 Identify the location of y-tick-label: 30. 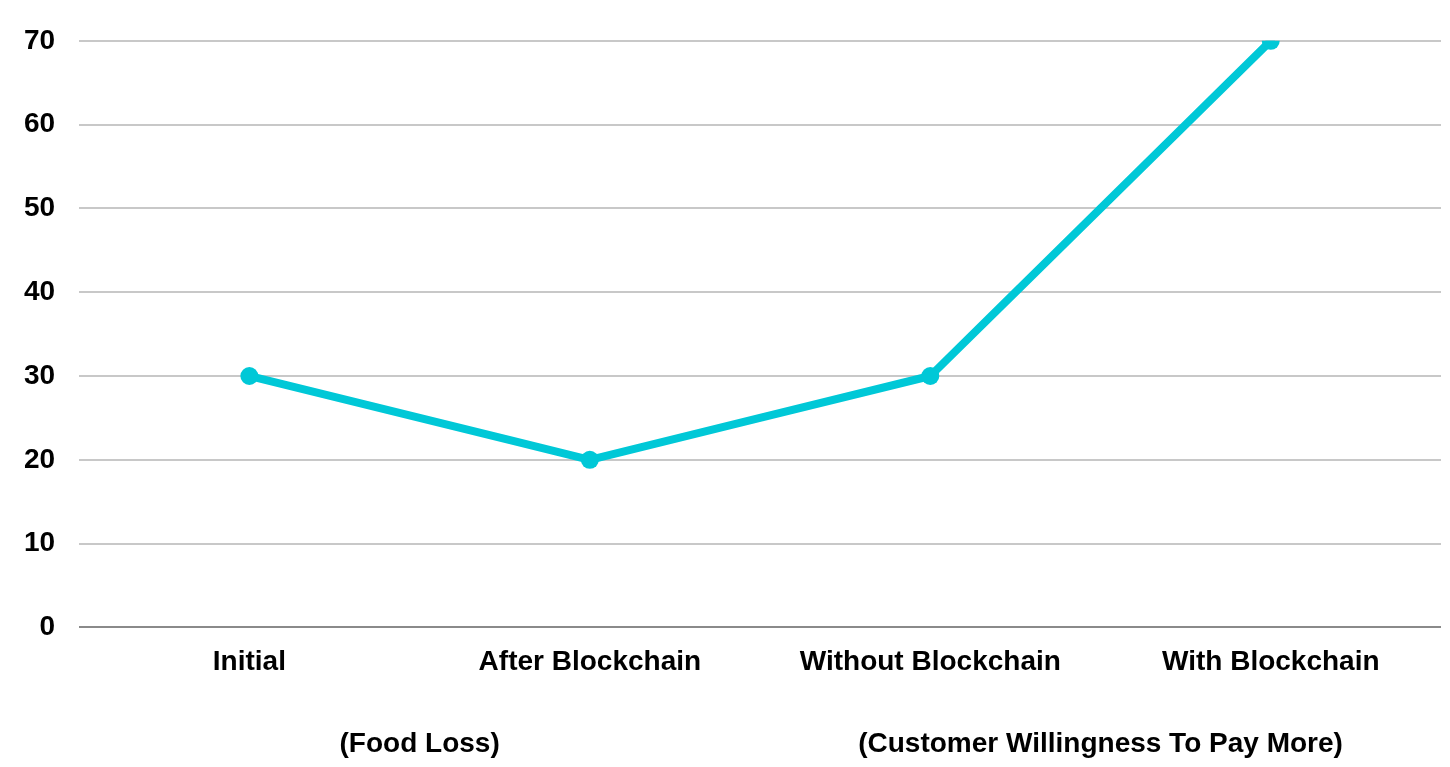
(39, 374).